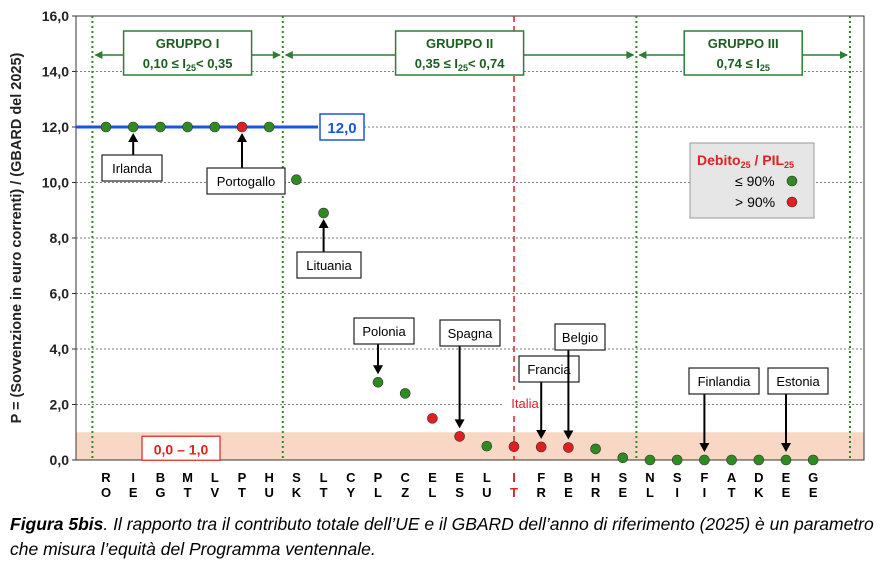 Image resolution: width=882 pixels, height=571 pixels. Describe the element at coordinates (55, 183) in the screenshot. I see `y-tick-label: 10,0` at that location.